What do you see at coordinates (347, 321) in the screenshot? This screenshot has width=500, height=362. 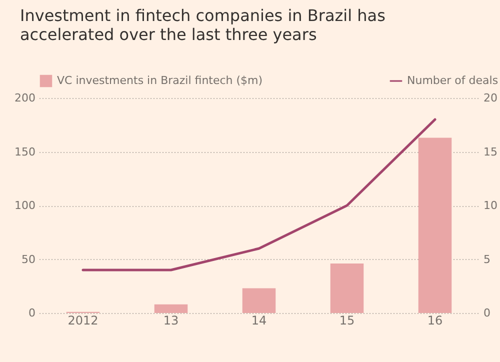 I see `x-tick-label: 15` at bounding box center [347, 321].